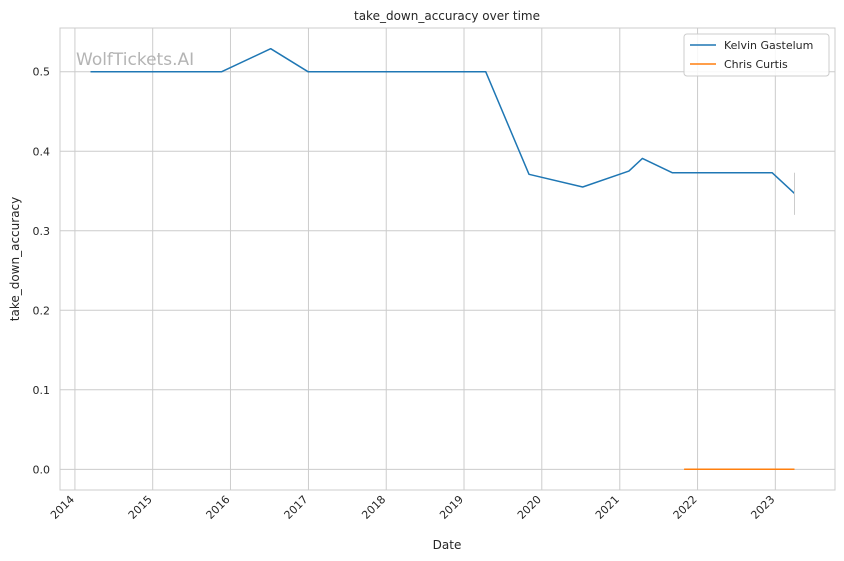 The image size is (844, 561). Describe the element at coordinates (135, 60) in the screenshot. I see `watermark: WolfTickets.AI` at that location.